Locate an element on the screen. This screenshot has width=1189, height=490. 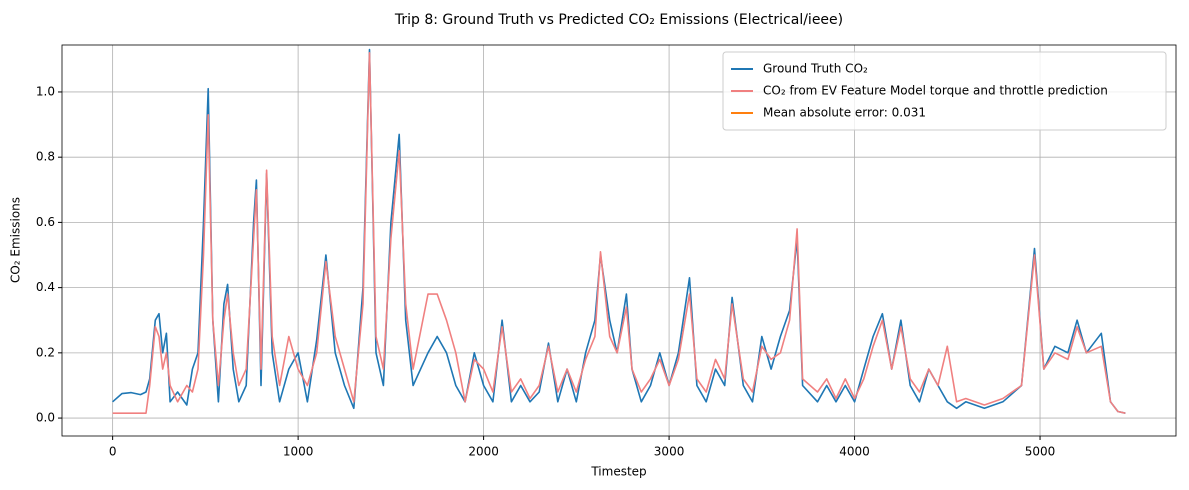
x-tick-label: 2000 is located at coordinates (483, 452).